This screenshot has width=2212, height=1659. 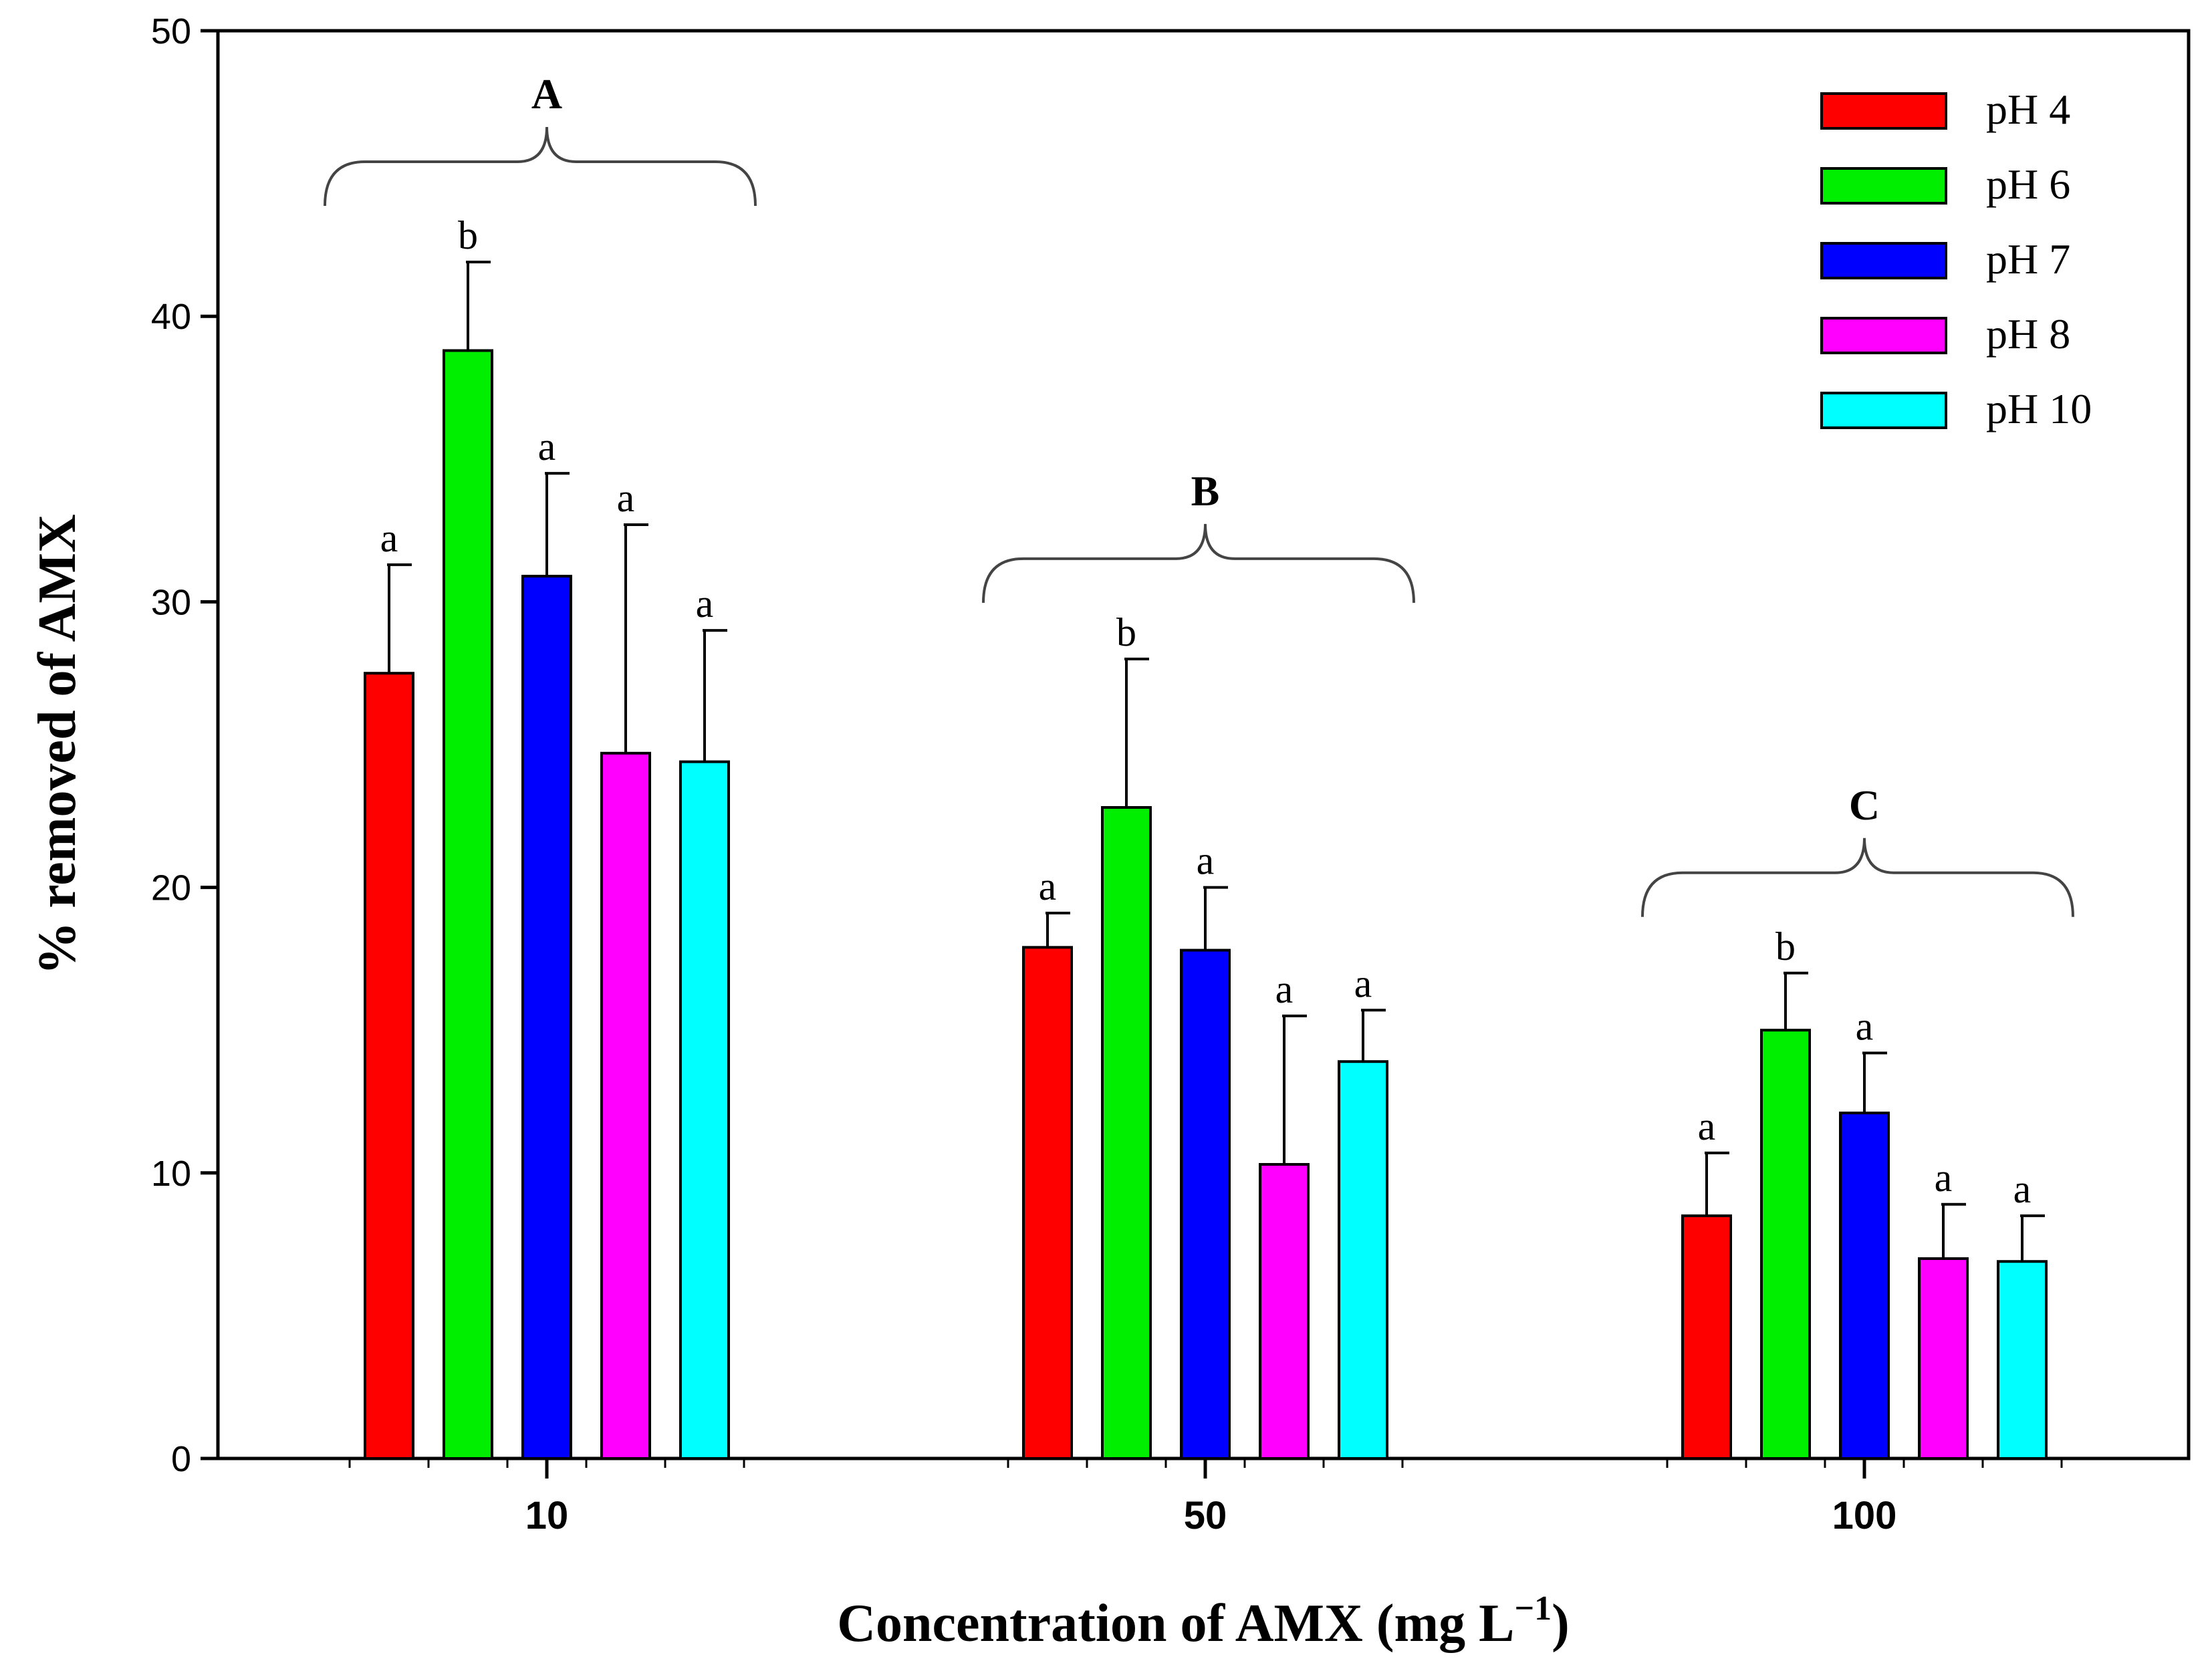 What do you see at coordinates (171, 602) in the screenshot?
I see `y-tick-label-3: 30` at bounding box center [171, 602].